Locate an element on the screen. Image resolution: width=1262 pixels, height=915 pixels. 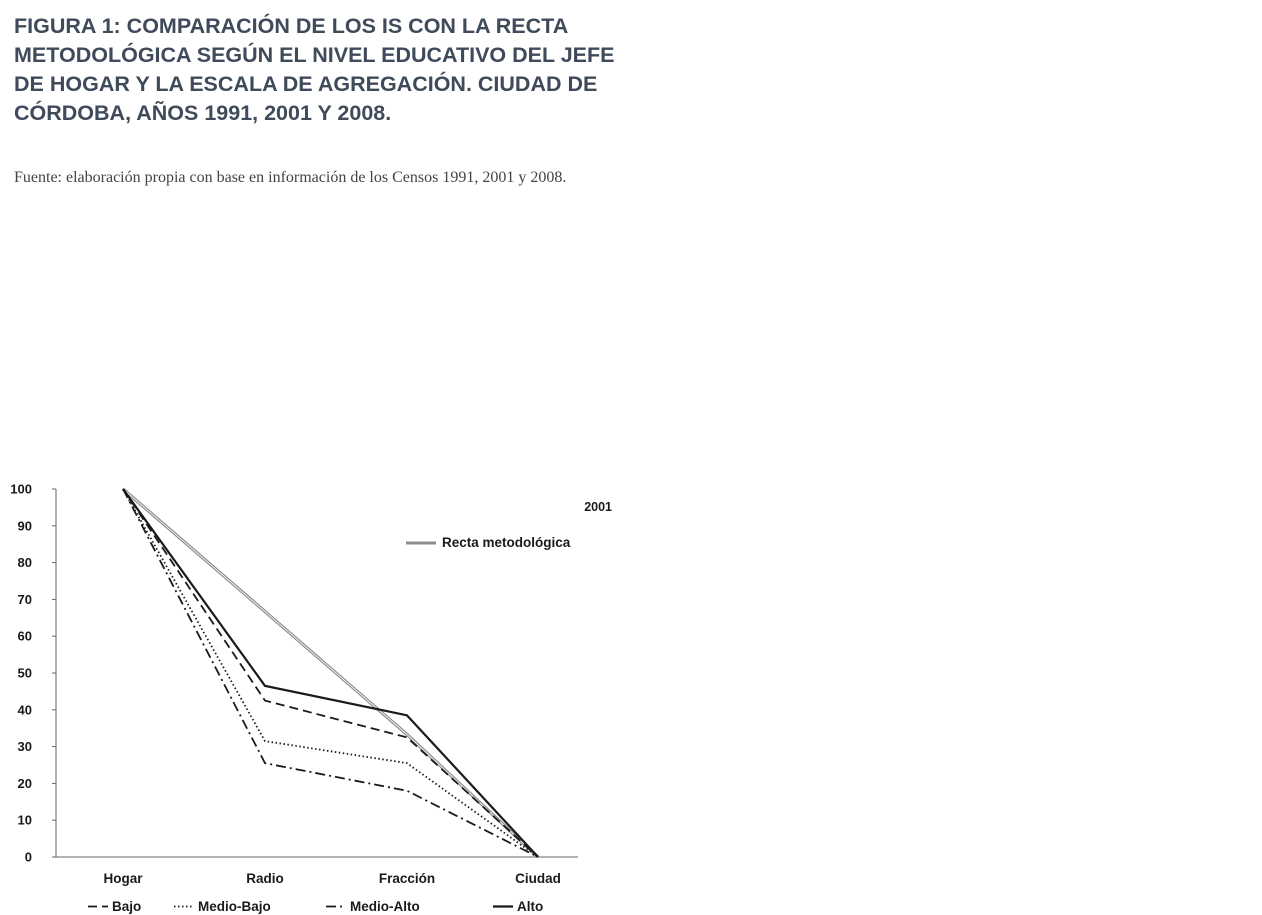
series-line-medio-bajo is located at coordinates (330, 673).